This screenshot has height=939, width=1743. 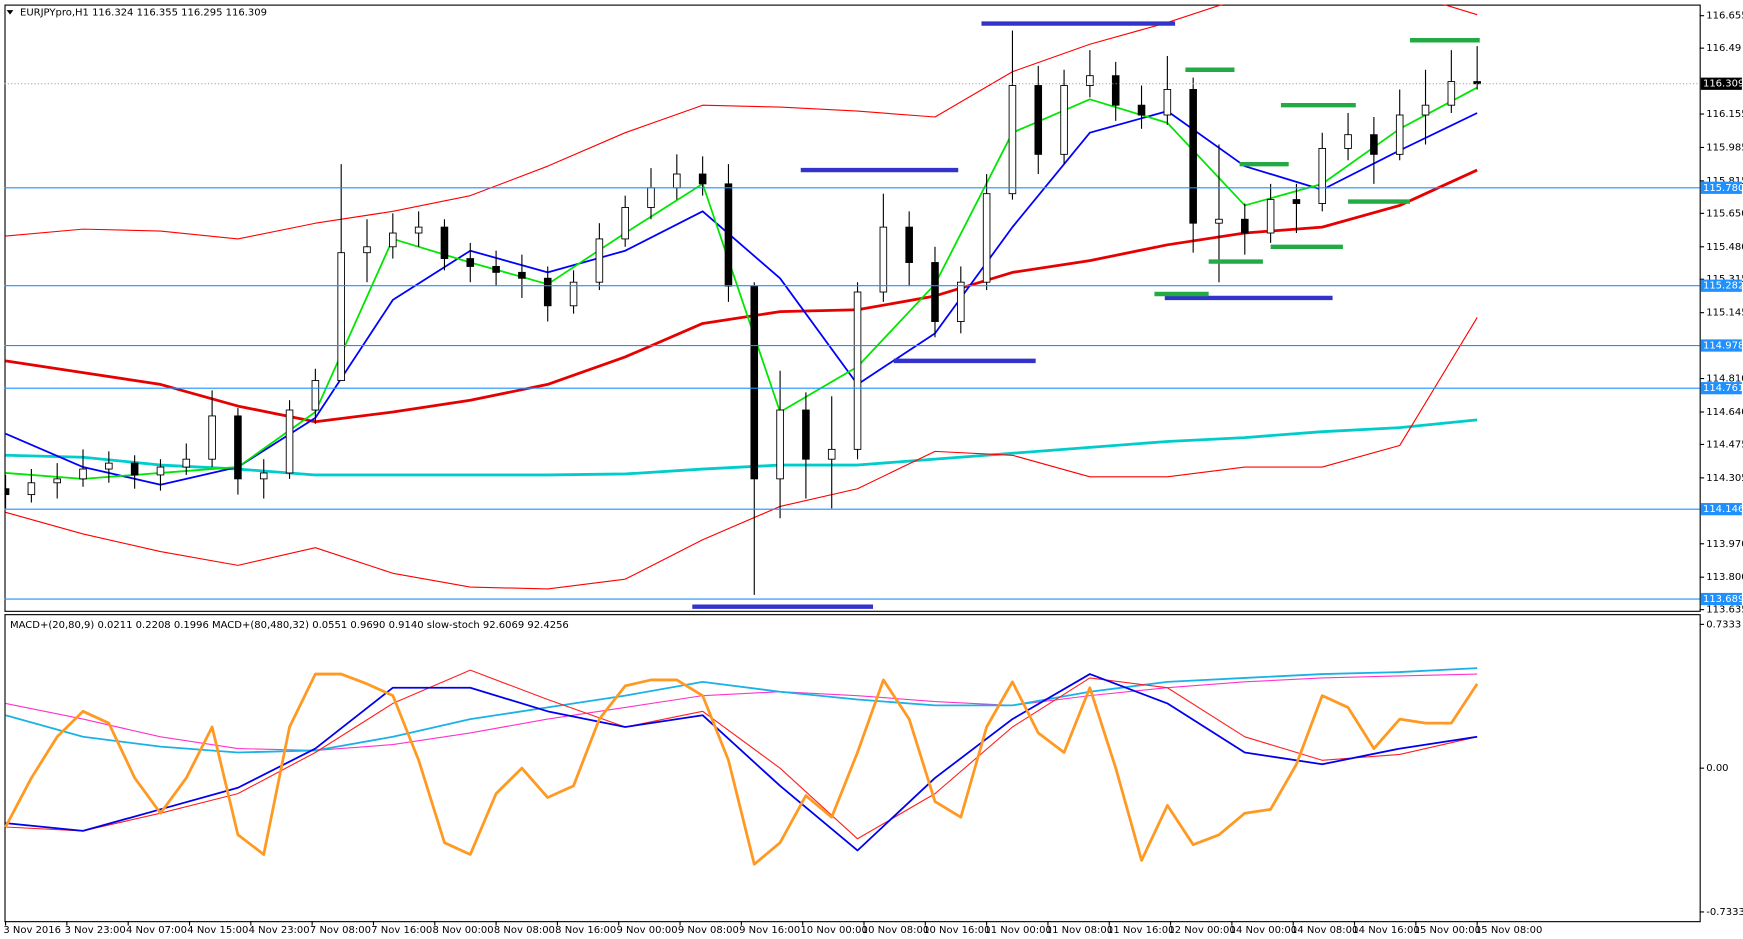 What do you see at coordinates (1724, 412) in the screenshot?
I see `y-tick-label: 114.640` at bounding box center [1724, 412].